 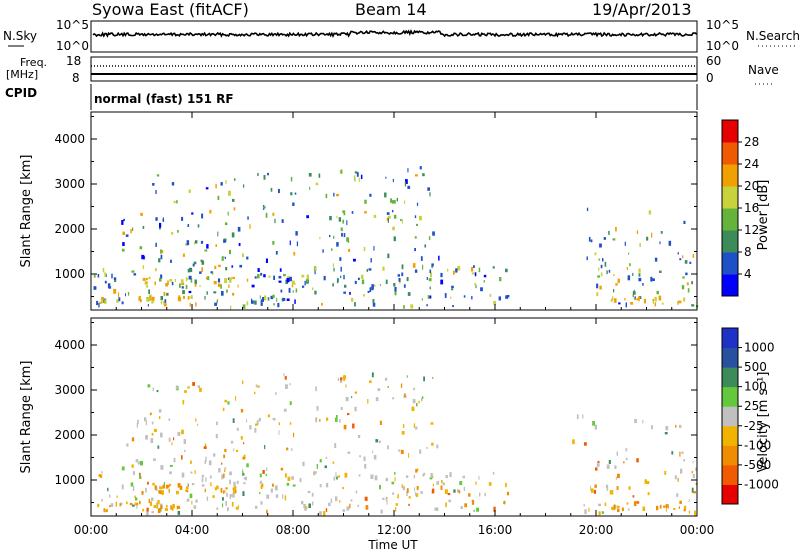 I want to click on cpid-text: normal (fast) 151 RF, so click(x=164, y=99).